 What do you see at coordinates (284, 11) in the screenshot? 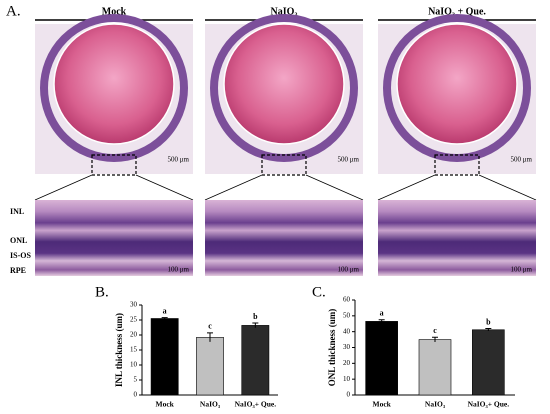
I see `column-title: NaIO₃` at bounding box center [284, 11].